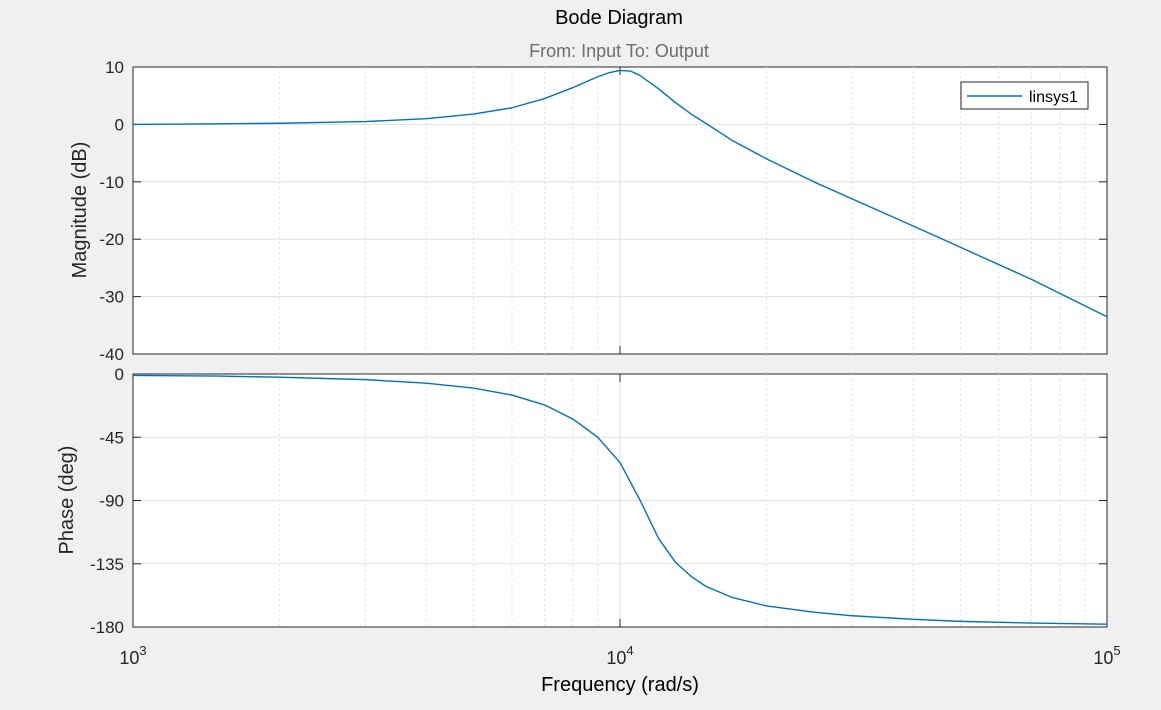  I want to click on mag-ytick-label: -30, so click(111, 297).